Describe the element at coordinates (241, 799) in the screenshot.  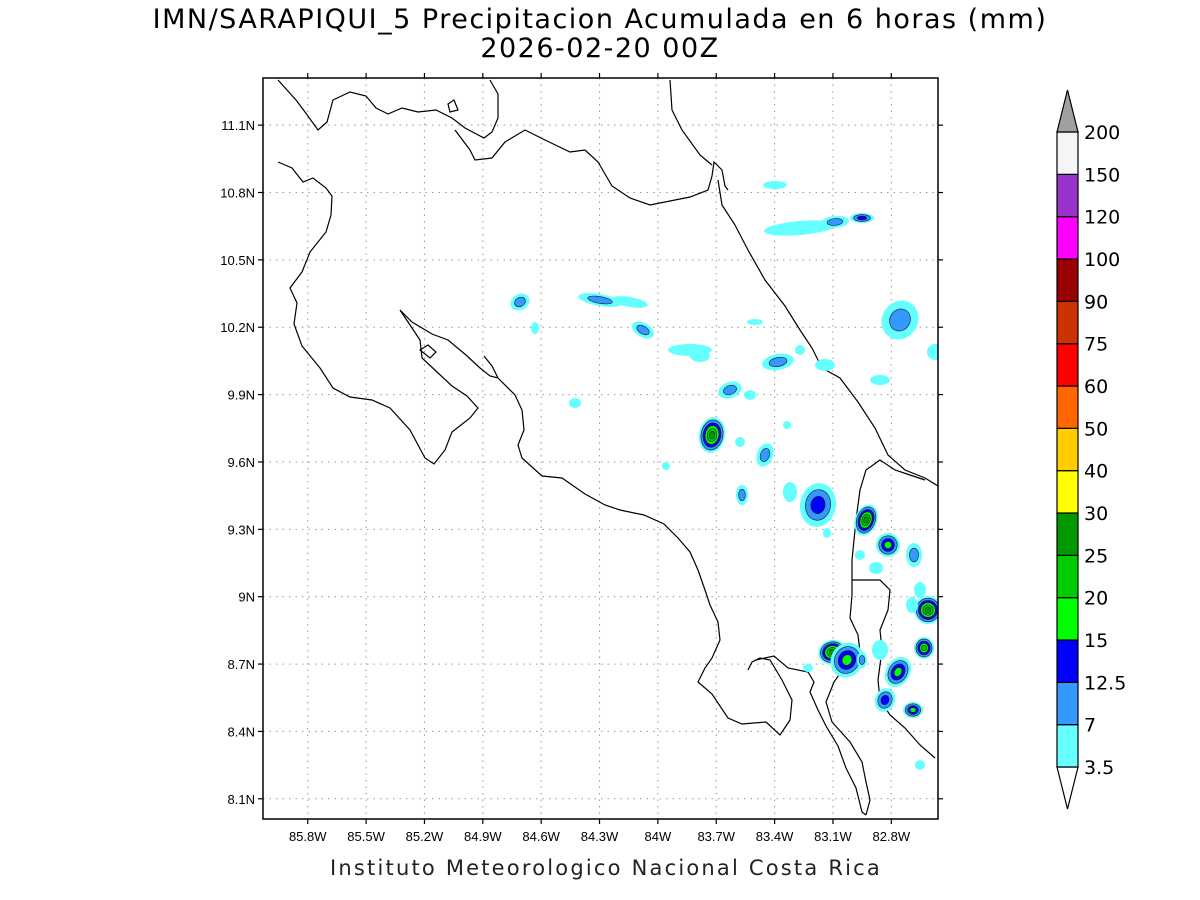
I see `lat-tick-label: 8.1N` at that location.